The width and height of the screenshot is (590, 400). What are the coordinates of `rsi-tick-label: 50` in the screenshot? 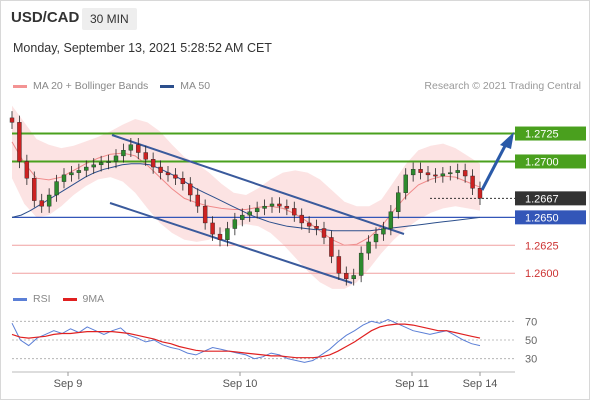 It's located at (531, 341).